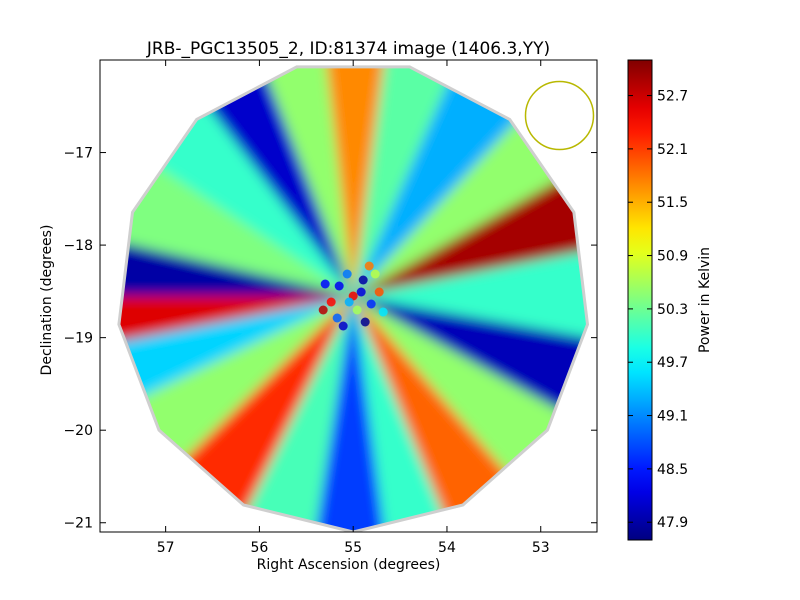  I want to click on colorbar-tick-label: 49.1, so click(672, 417).